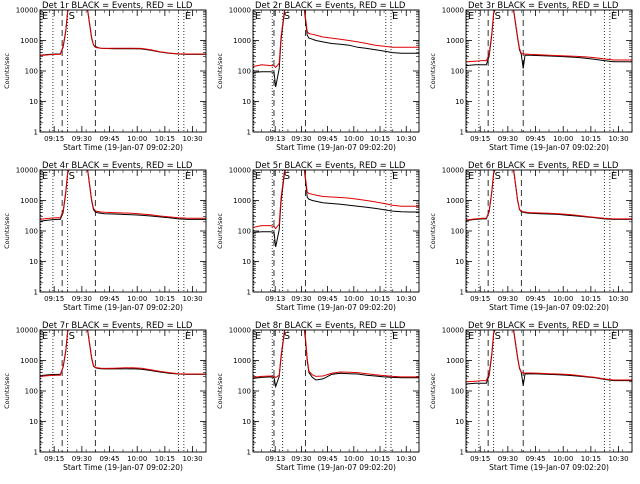  I want to click on panel-title: Det 6r BLACK = Events, RED = LLD, so click(543, 166).